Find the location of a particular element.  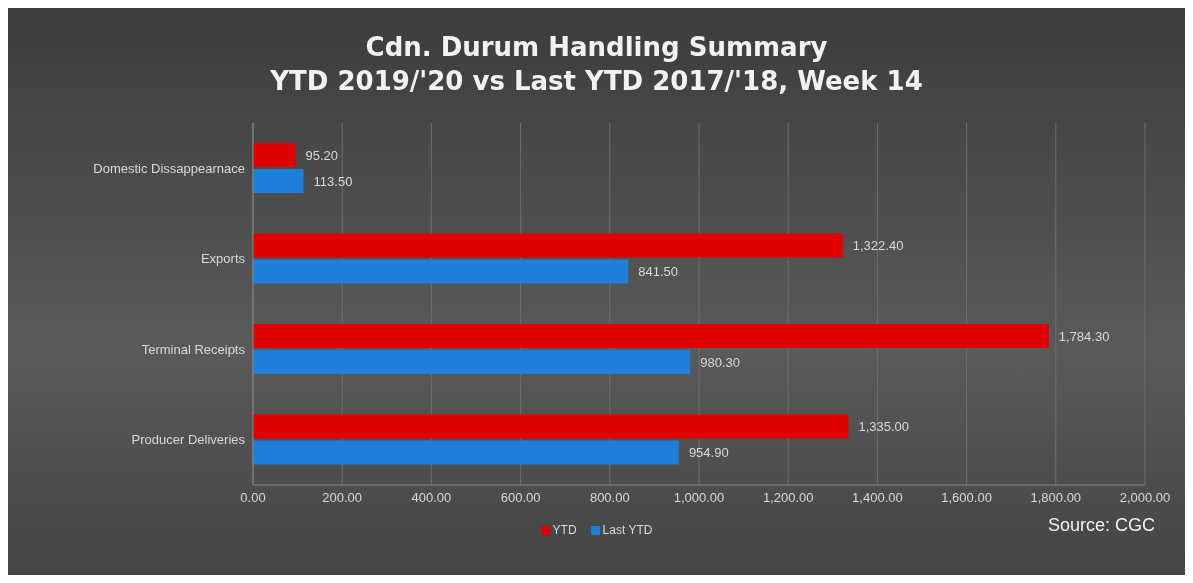

data-label: 841.50 is located at coordinates (658, 272).